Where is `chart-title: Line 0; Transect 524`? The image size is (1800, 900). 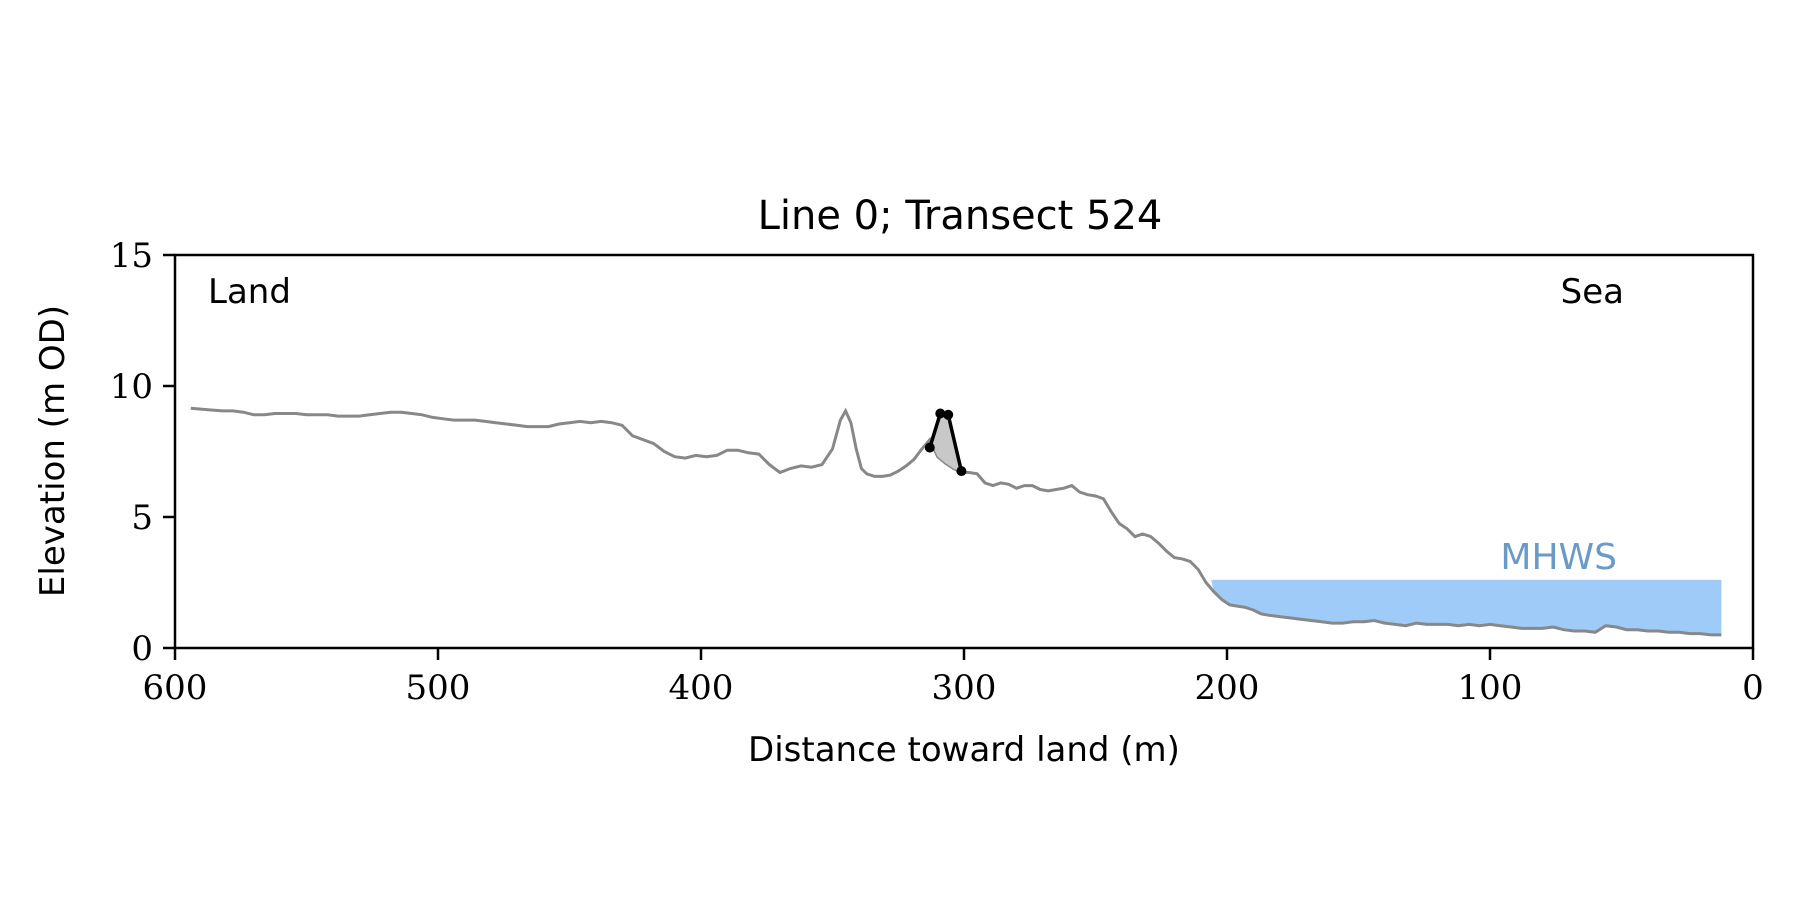
chart-title: Line 0; Transect 524 is located at coordinates (960, 216).